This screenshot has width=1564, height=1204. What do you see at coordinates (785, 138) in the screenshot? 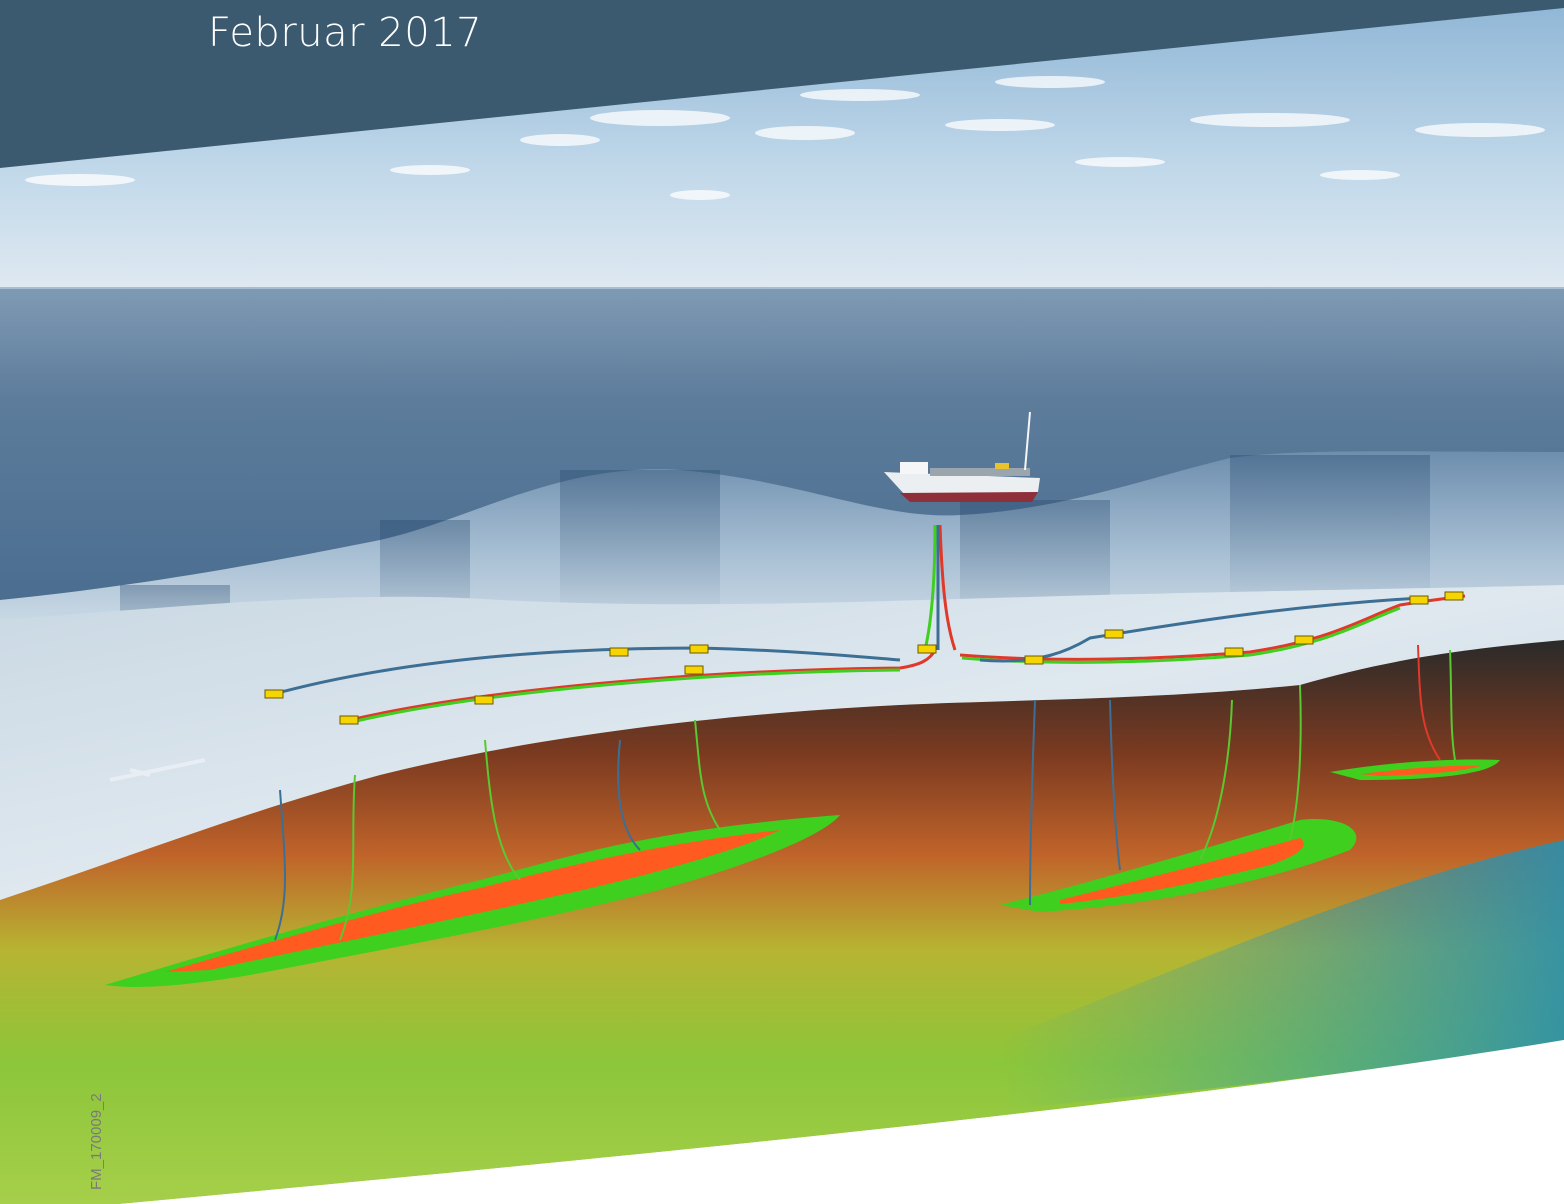
I see `clouds` at bounding box center [785, 138].